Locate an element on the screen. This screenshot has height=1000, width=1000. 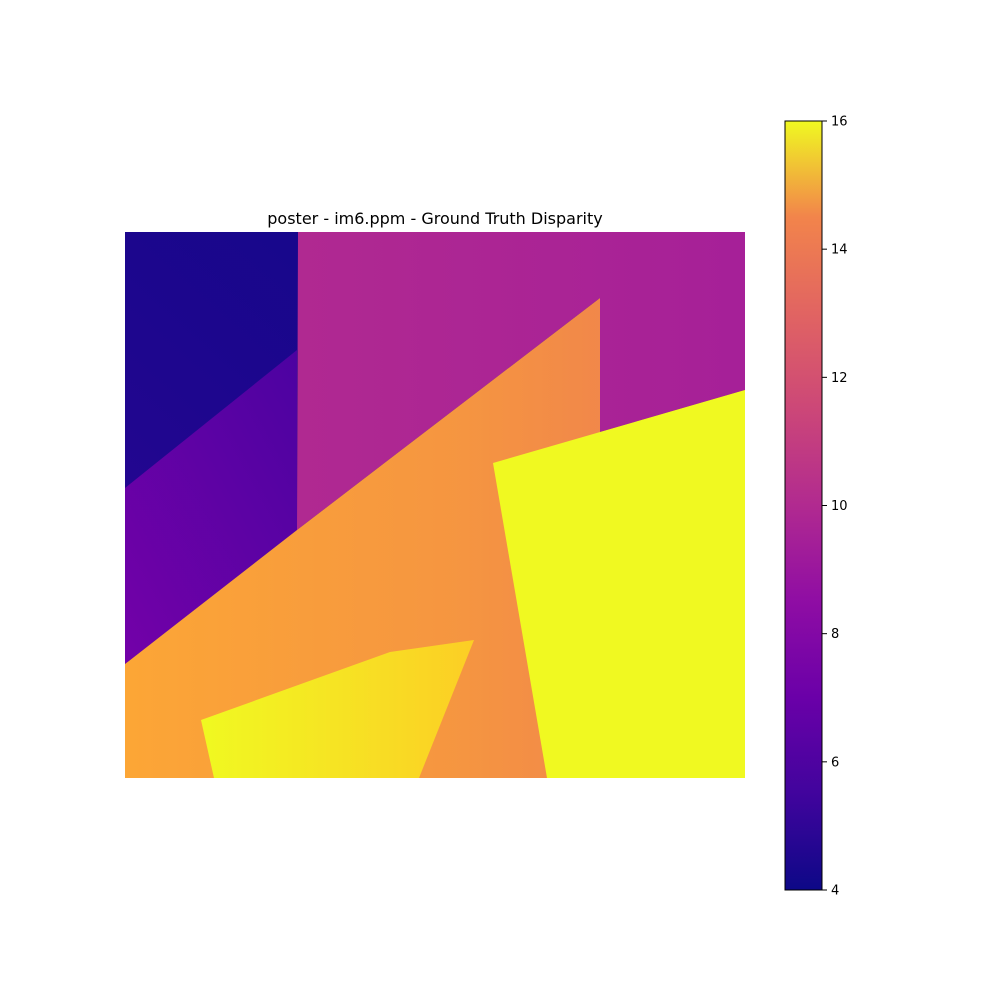
region-bottom-yellow-poster is located at coordinates (337, 709).